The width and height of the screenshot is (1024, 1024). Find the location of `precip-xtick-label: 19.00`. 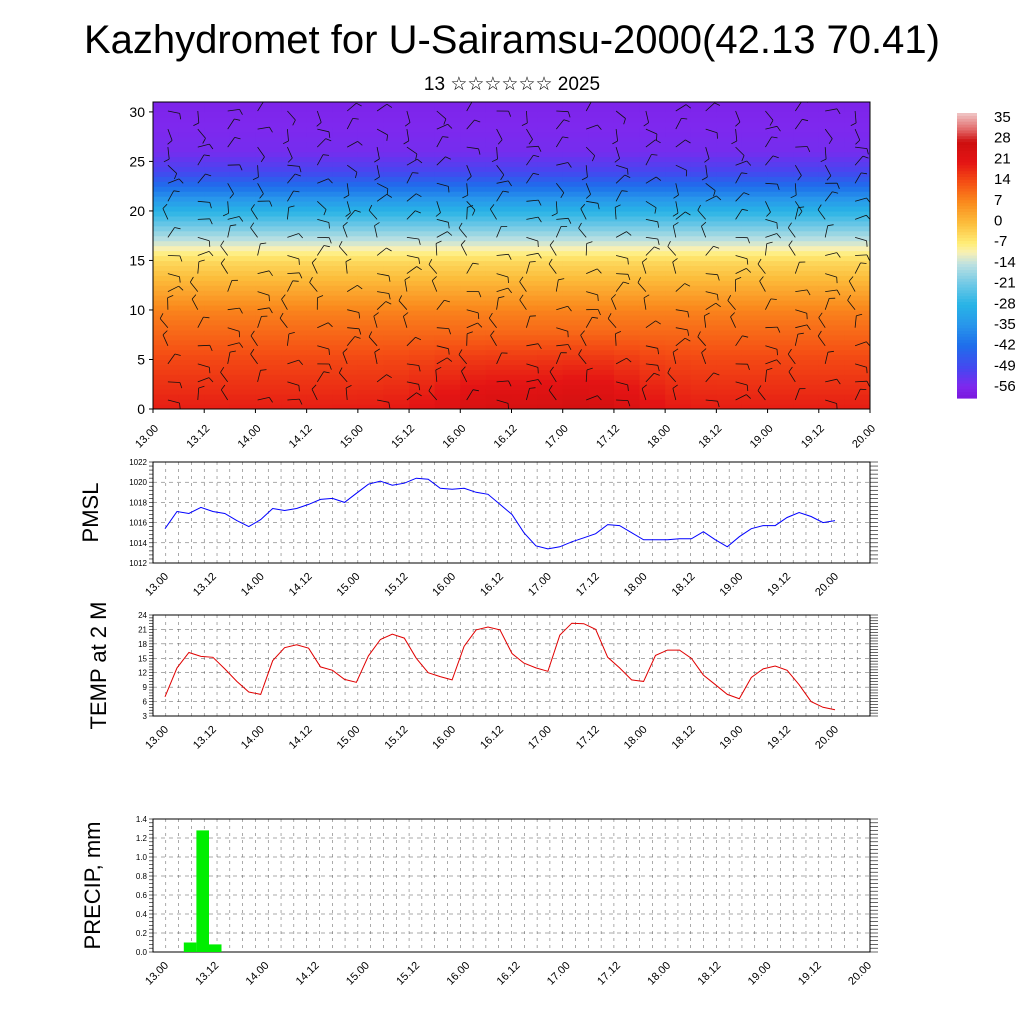

precip-xtick-label: 19.00 is located at coordinates (760, 974).